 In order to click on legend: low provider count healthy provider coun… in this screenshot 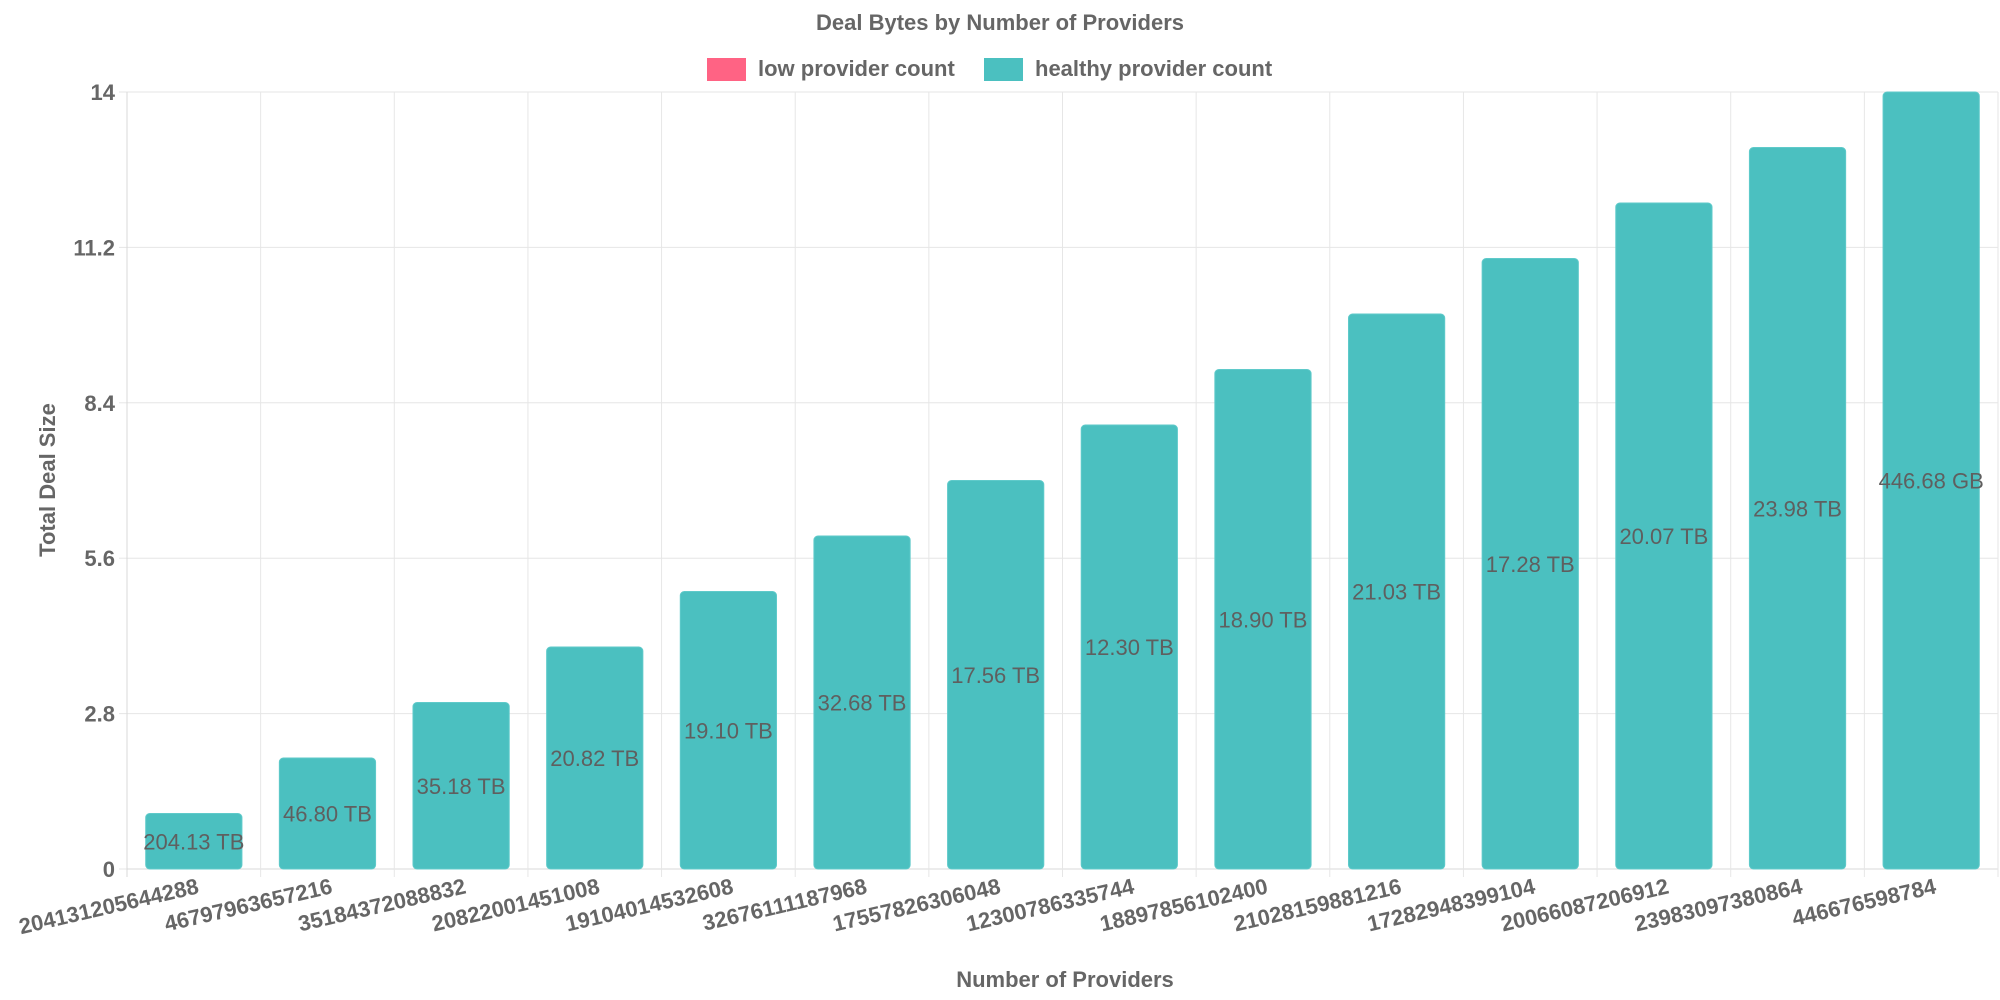, I will do `click(990, 68)`.